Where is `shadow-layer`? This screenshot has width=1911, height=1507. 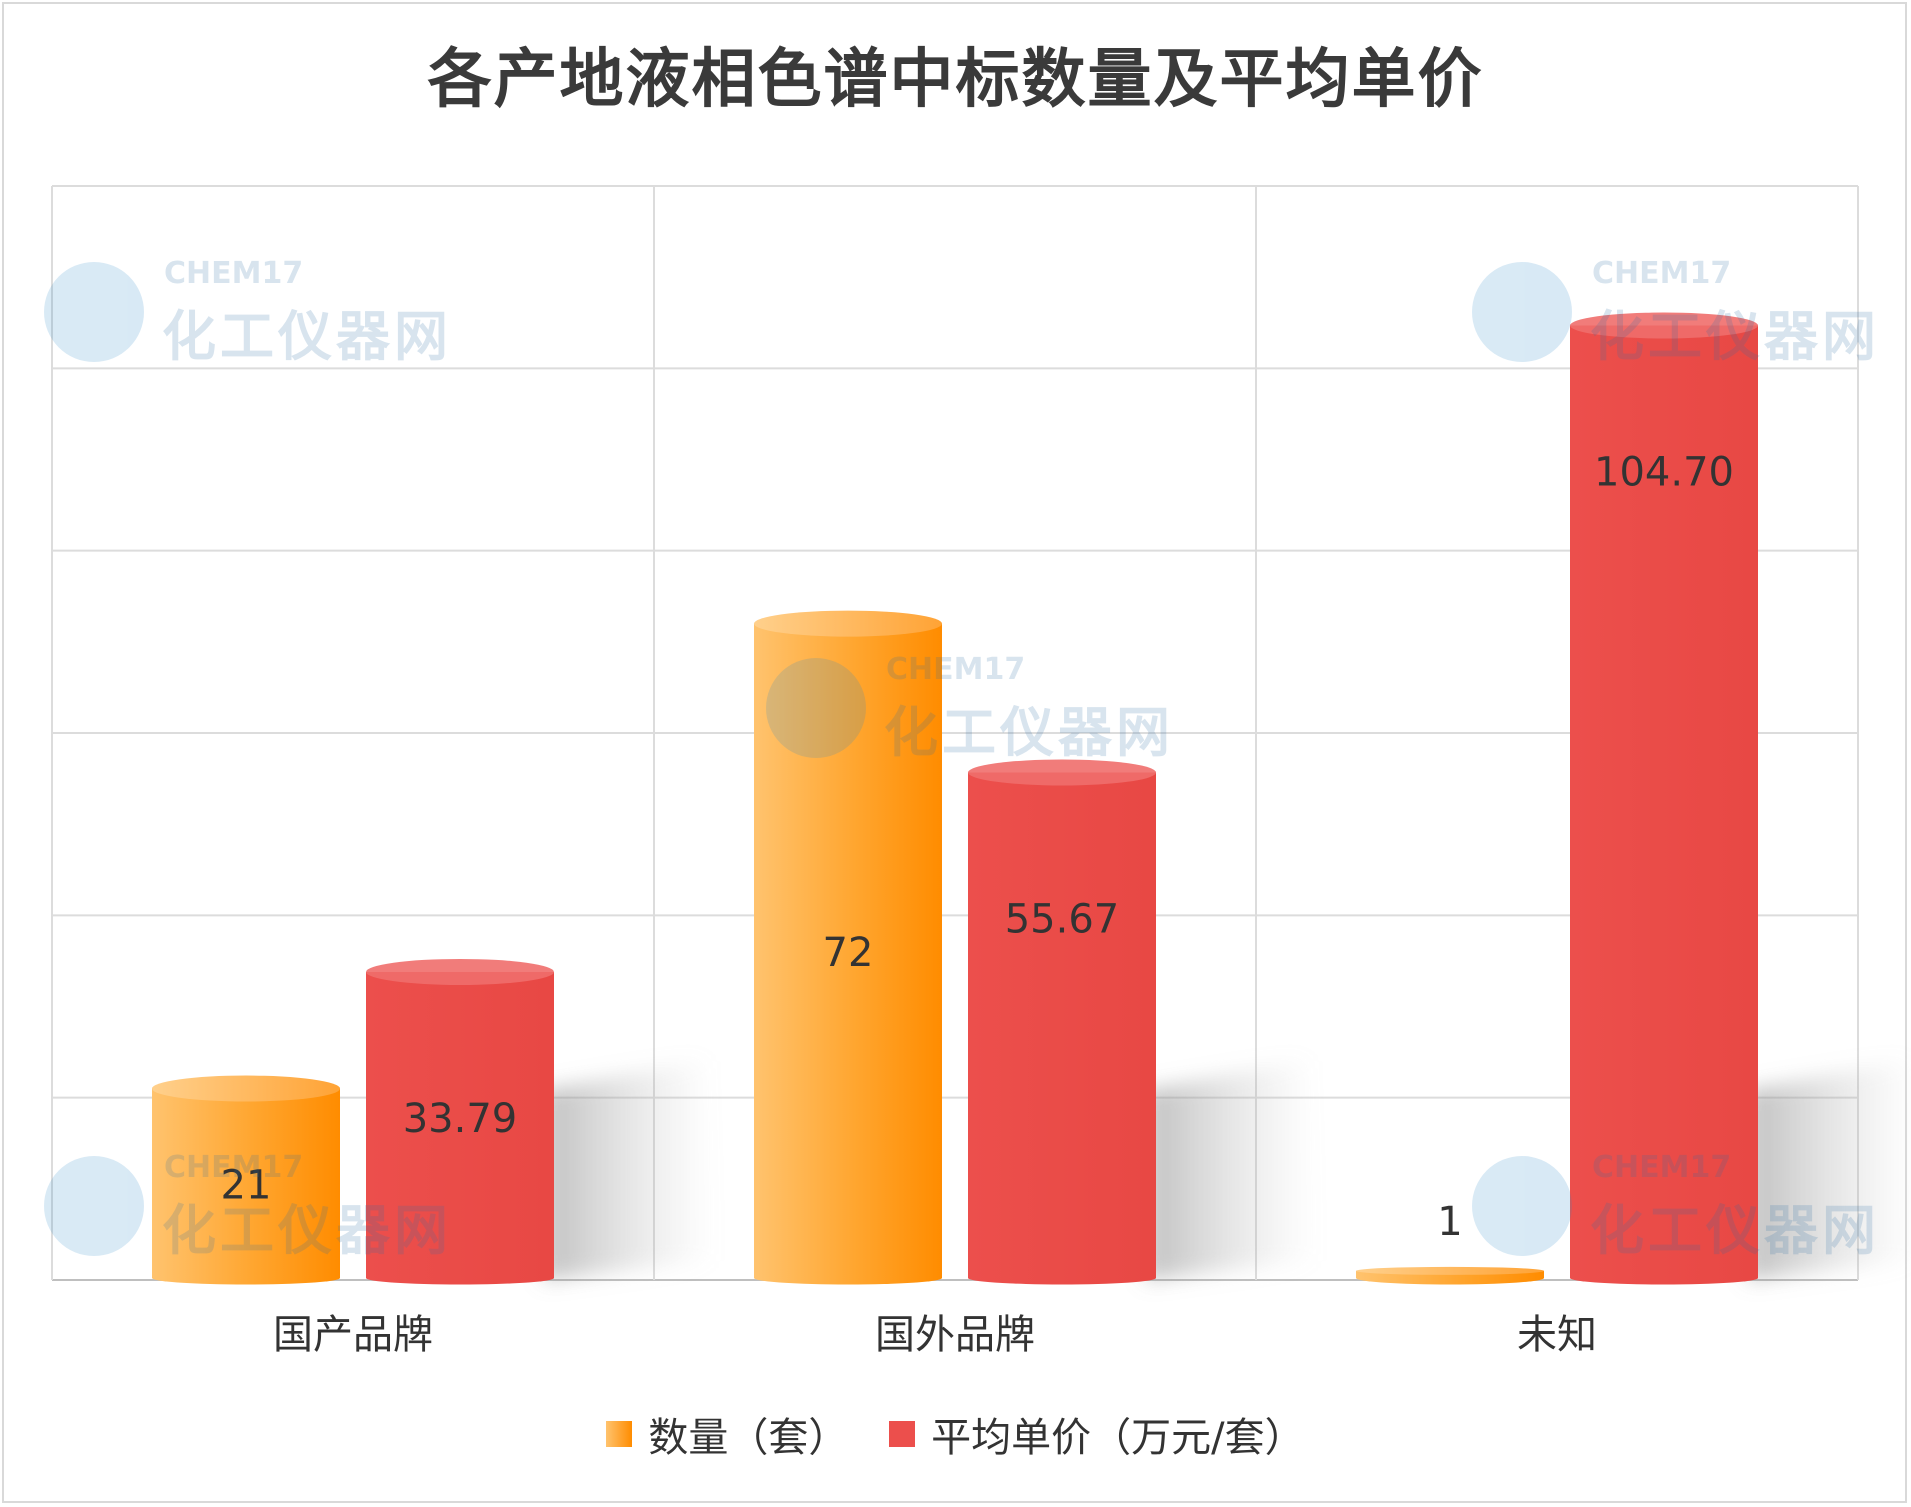 shadow-layer is located at coordinates (1227, 1170).